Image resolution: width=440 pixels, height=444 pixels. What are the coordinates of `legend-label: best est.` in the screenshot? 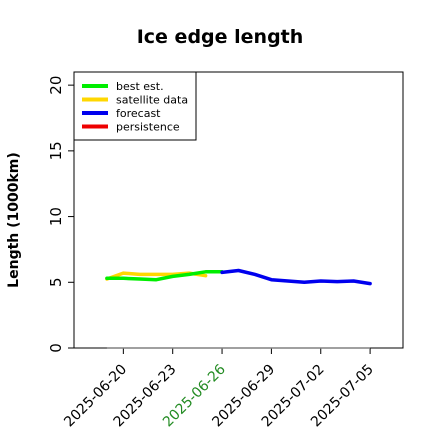 It's located at (140, 86).